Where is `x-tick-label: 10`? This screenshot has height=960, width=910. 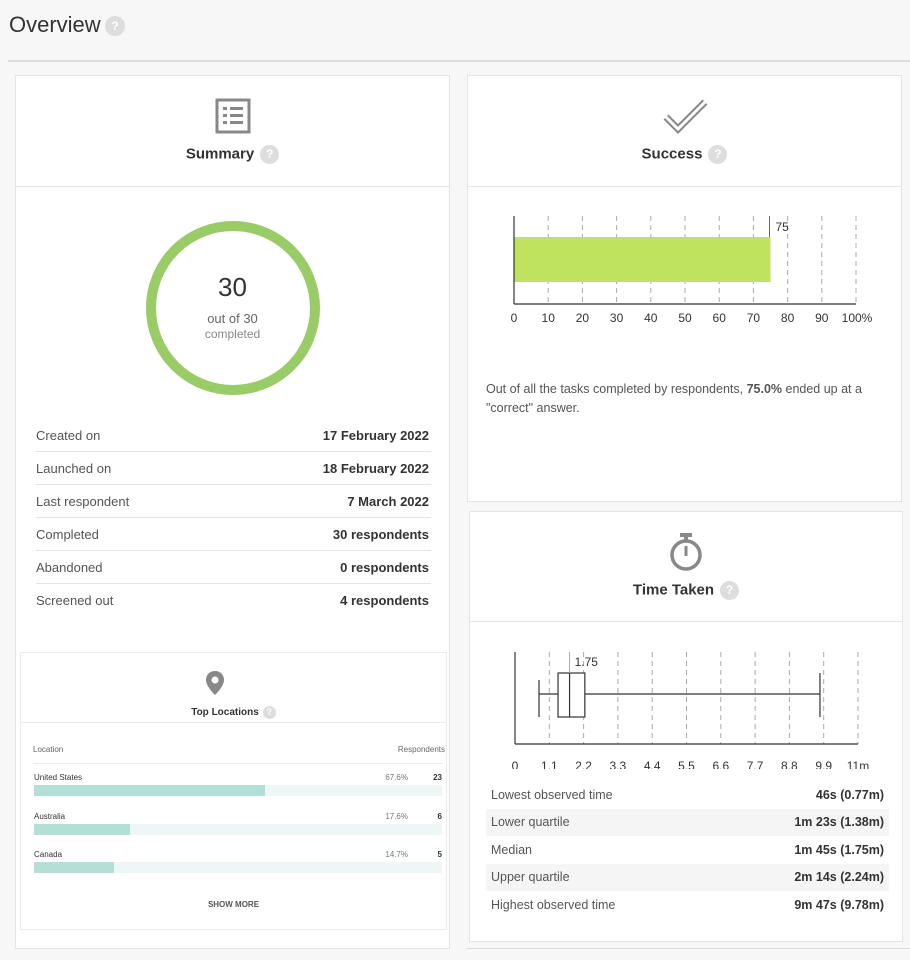
x-tick-label: 10 is located at coordinates (549, 318).